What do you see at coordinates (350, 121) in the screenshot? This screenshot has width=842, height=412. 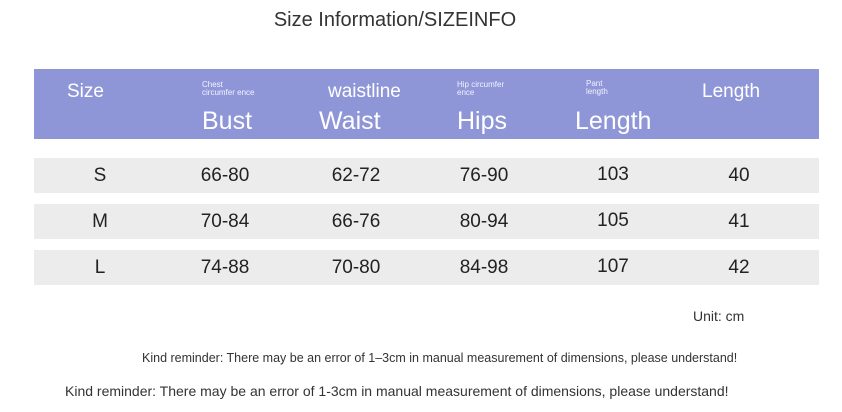 I see `header-waist: Waist` at bounding box center [350, 121].